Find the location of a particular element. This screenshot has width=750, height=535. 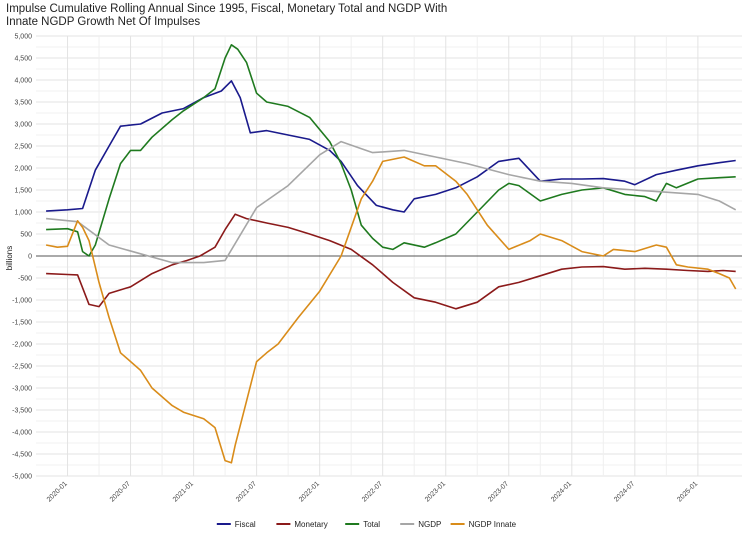

legend-label-ngdp: NGDP is located at coordinates (429, 524).